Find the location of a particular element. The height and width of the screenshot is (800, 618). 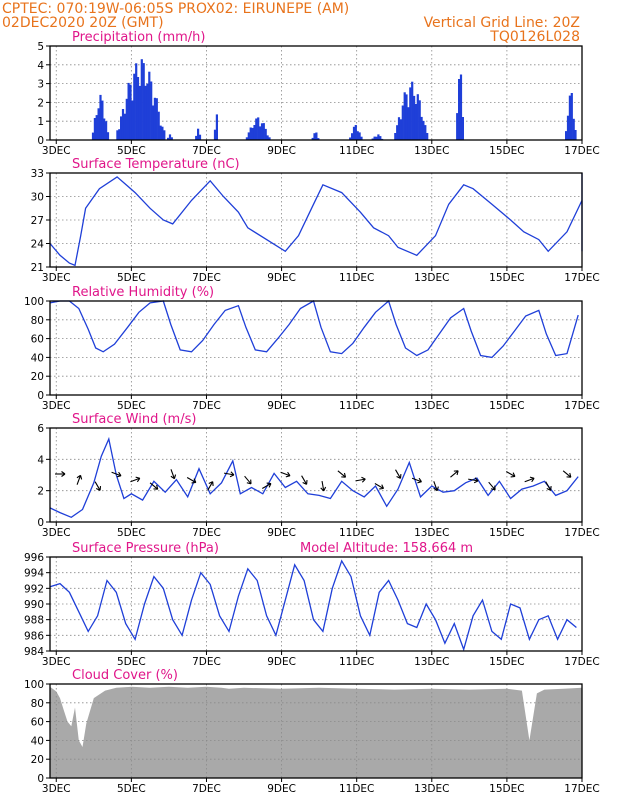

panel-title: Surface Pressure (hPa) is located at coordinates (145, 548).